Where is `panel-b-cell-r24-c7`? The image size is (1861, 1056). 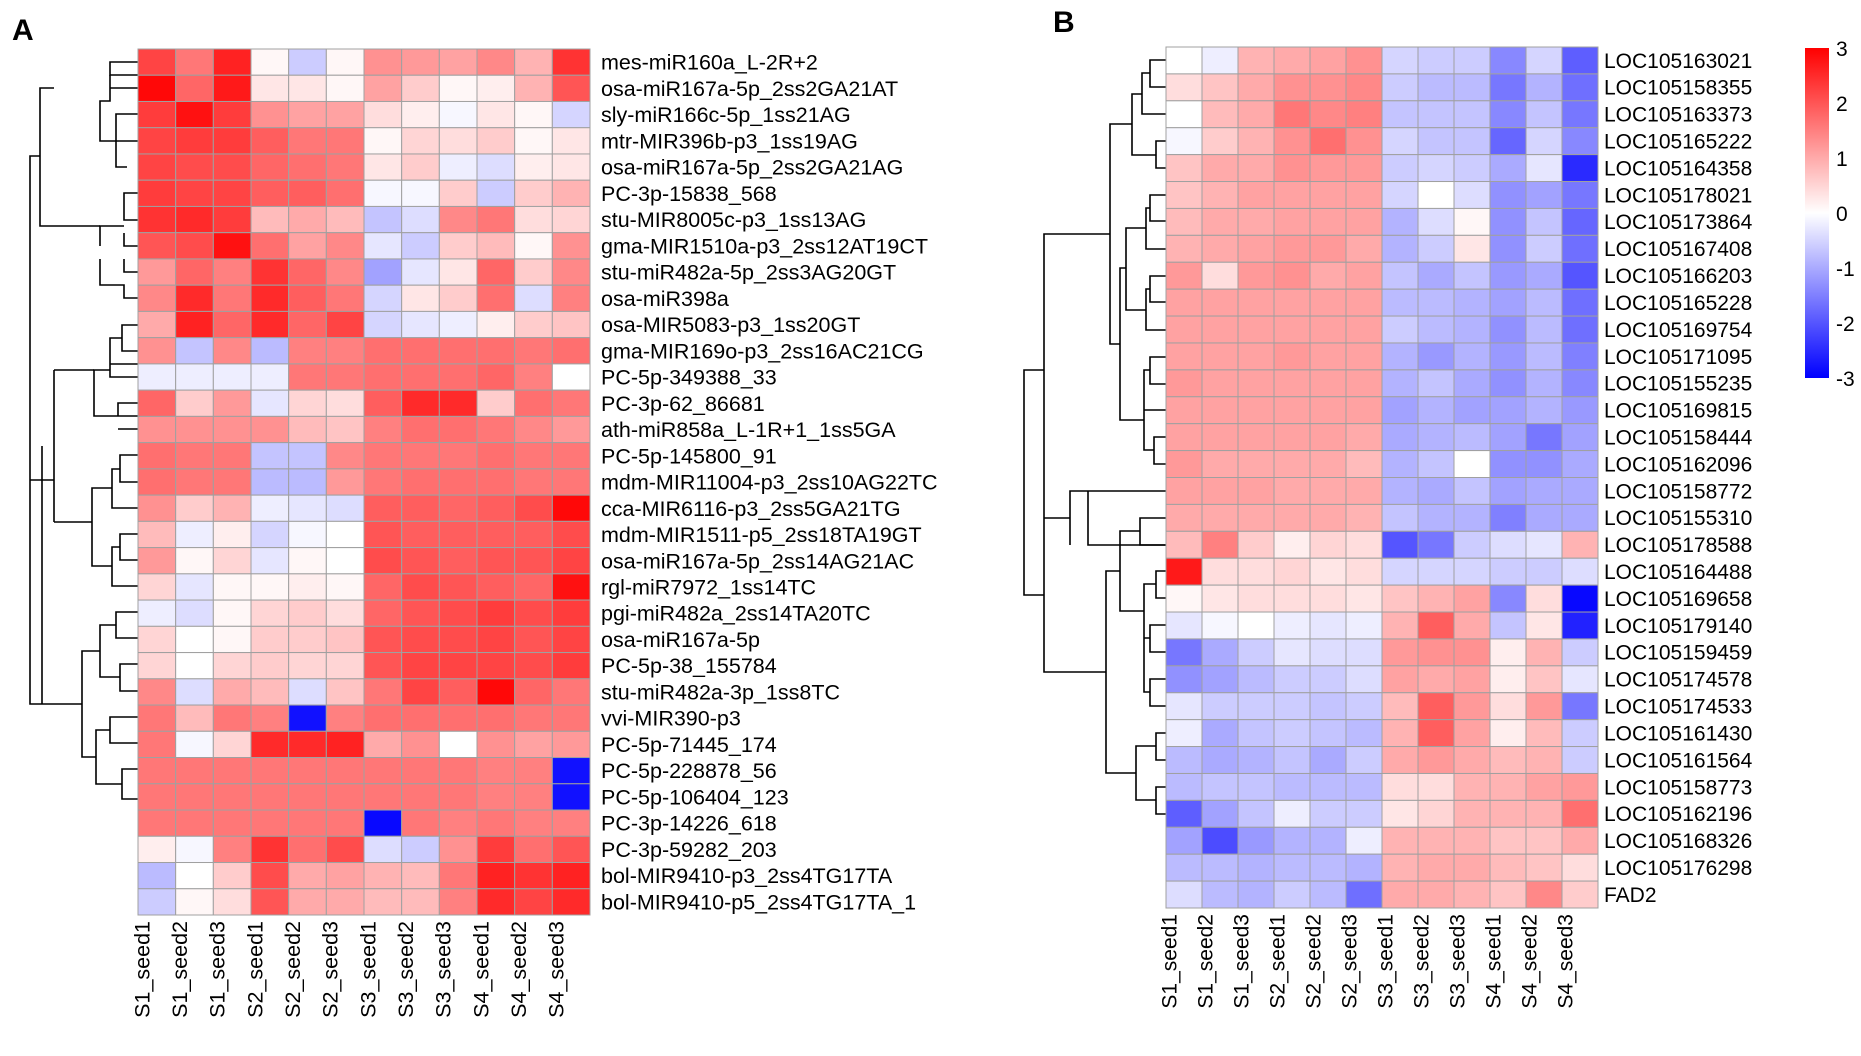 panel-b-cell-r24-c7 is located at coordinates (1400, 679).